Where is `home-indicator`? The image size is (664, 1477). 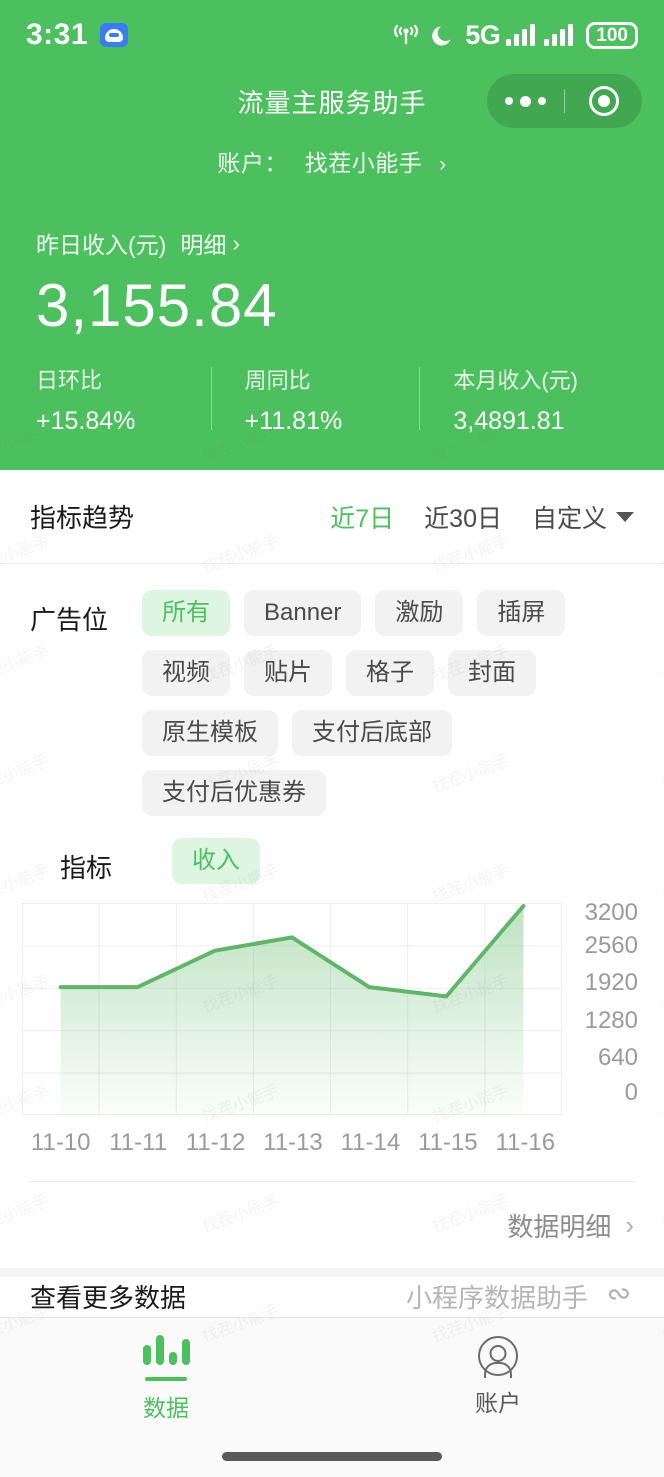 home-indicator is located at coordinates (332, 1456).